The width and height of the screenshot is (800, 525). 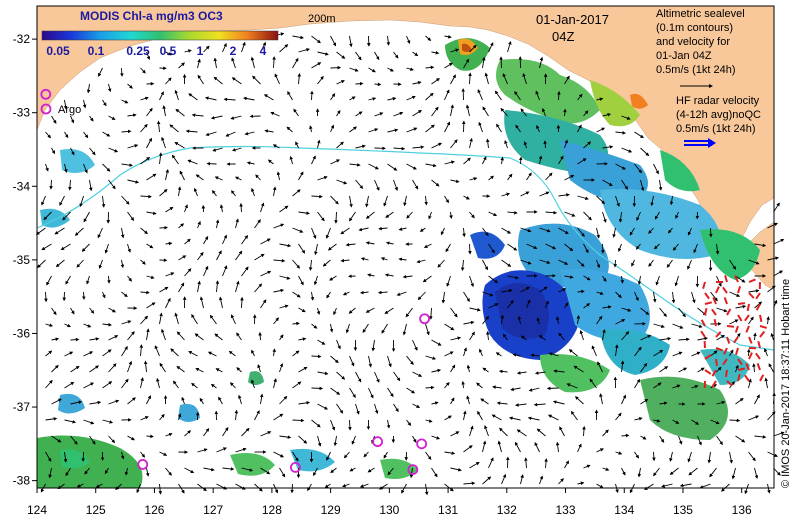 What do you see at coordinates (69, 110) in the screenshot?
I see `argo-legend-label: Argo` at bounding box center [69, 110].